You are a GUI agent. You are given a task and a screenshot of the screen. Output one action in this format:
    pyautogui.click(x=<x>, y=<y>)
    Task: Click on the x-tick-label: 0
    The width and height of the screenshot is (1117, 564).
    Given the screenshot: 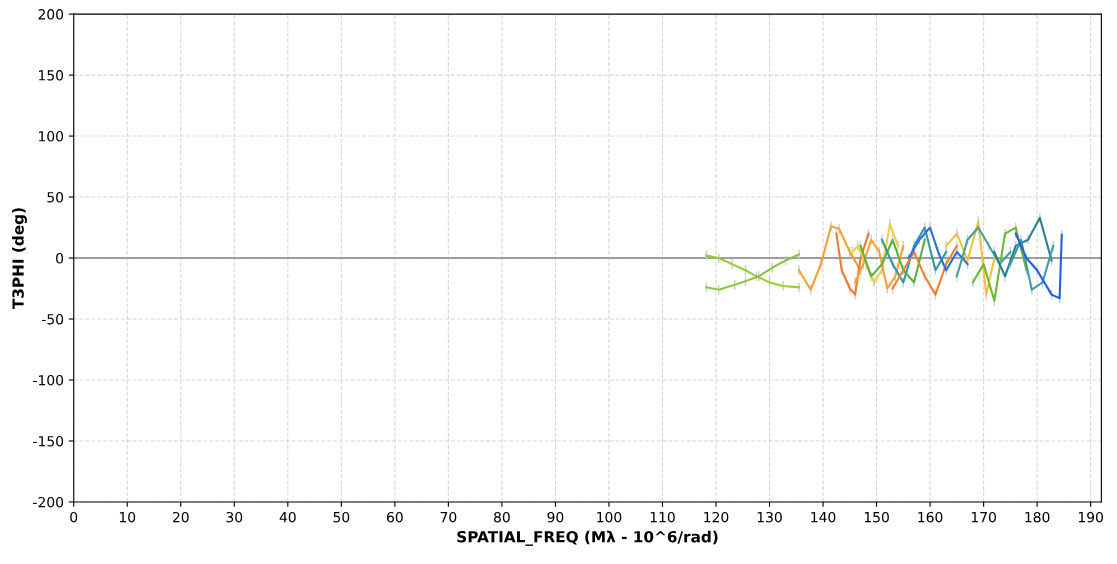 What is the action you would take?
    pyautogui.click(x=74, y=517)
    